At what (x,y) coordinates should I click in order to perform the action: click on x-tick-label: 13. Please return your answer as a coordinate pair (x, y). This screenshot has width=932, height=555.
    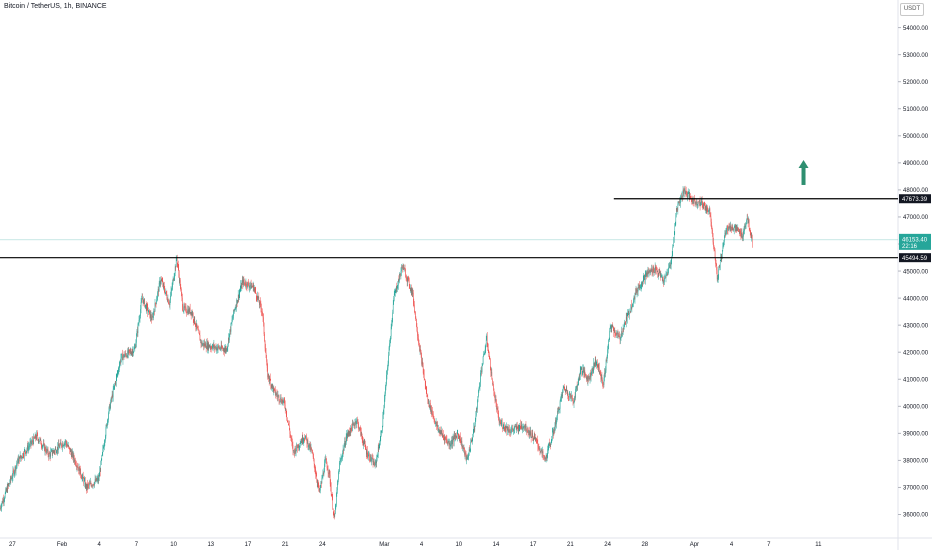
    Looking at the image, I should click on (210, 545).